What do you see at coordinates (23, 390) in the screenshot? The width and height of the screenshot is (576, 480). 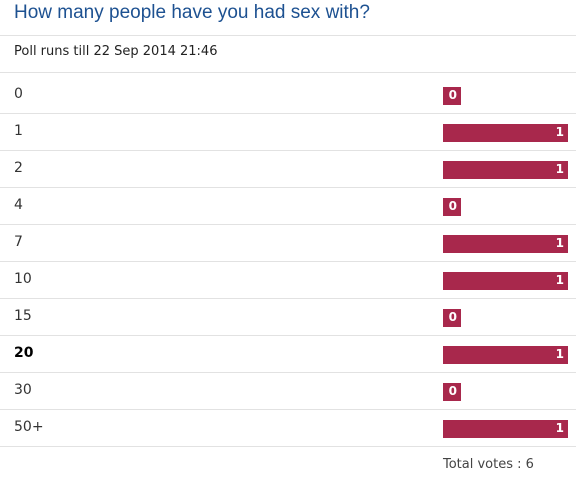 I see `option-label: 30` at bounding box center [23, 390].